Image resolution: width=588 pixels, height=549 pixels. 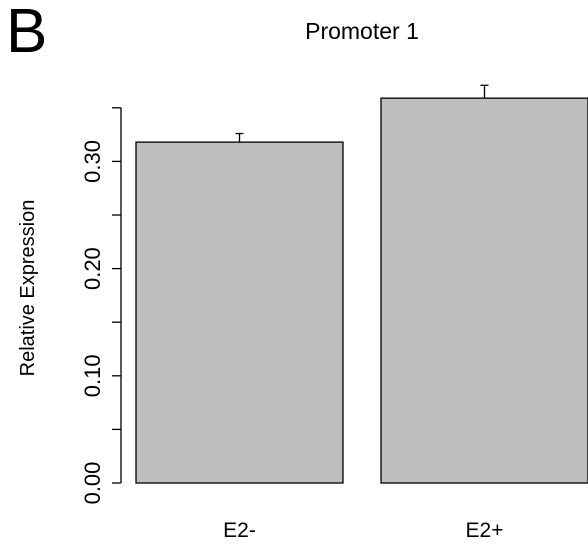 I want to click on y-axis-label: Relative Expression, so click(x=28, y=288).